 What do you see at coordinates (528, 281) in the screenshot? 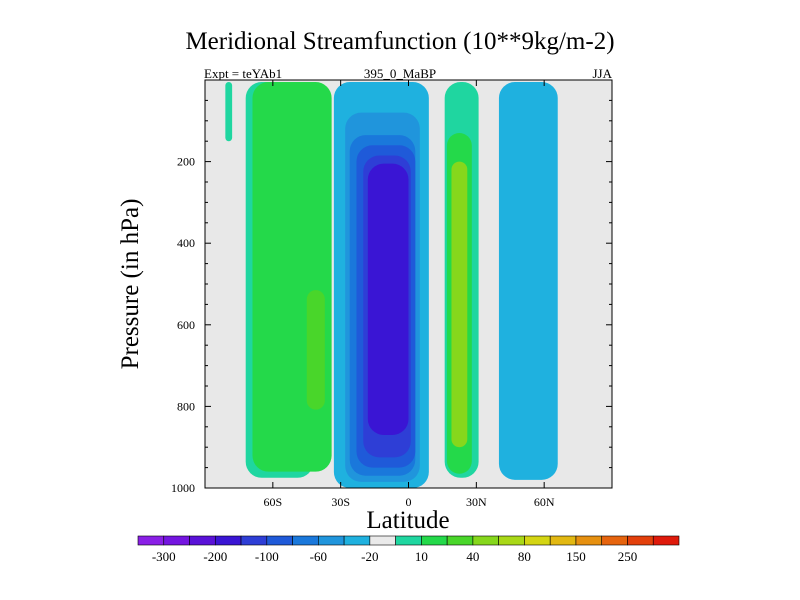
I see `contour-region-nh-midlat` at bounding box center [528, 281].